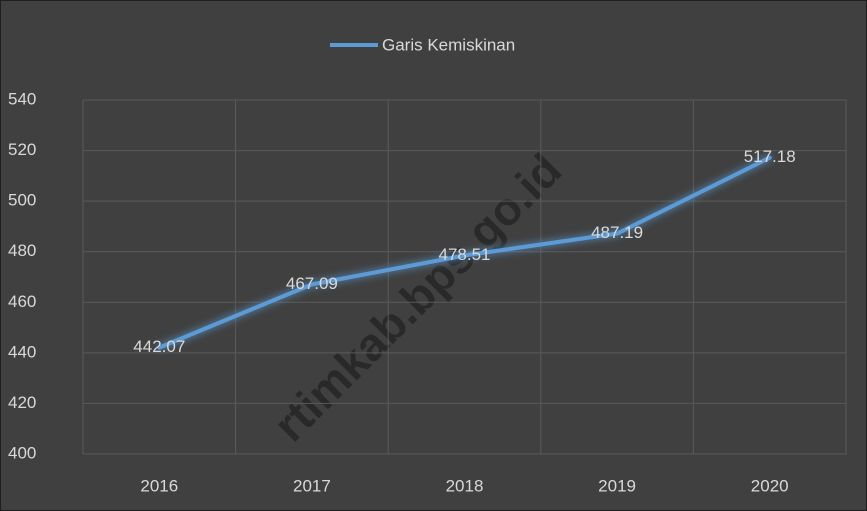  Describe the element at coordinates (159, 485) in the screenshot. I see `x-tick-label: 2016` at that location.